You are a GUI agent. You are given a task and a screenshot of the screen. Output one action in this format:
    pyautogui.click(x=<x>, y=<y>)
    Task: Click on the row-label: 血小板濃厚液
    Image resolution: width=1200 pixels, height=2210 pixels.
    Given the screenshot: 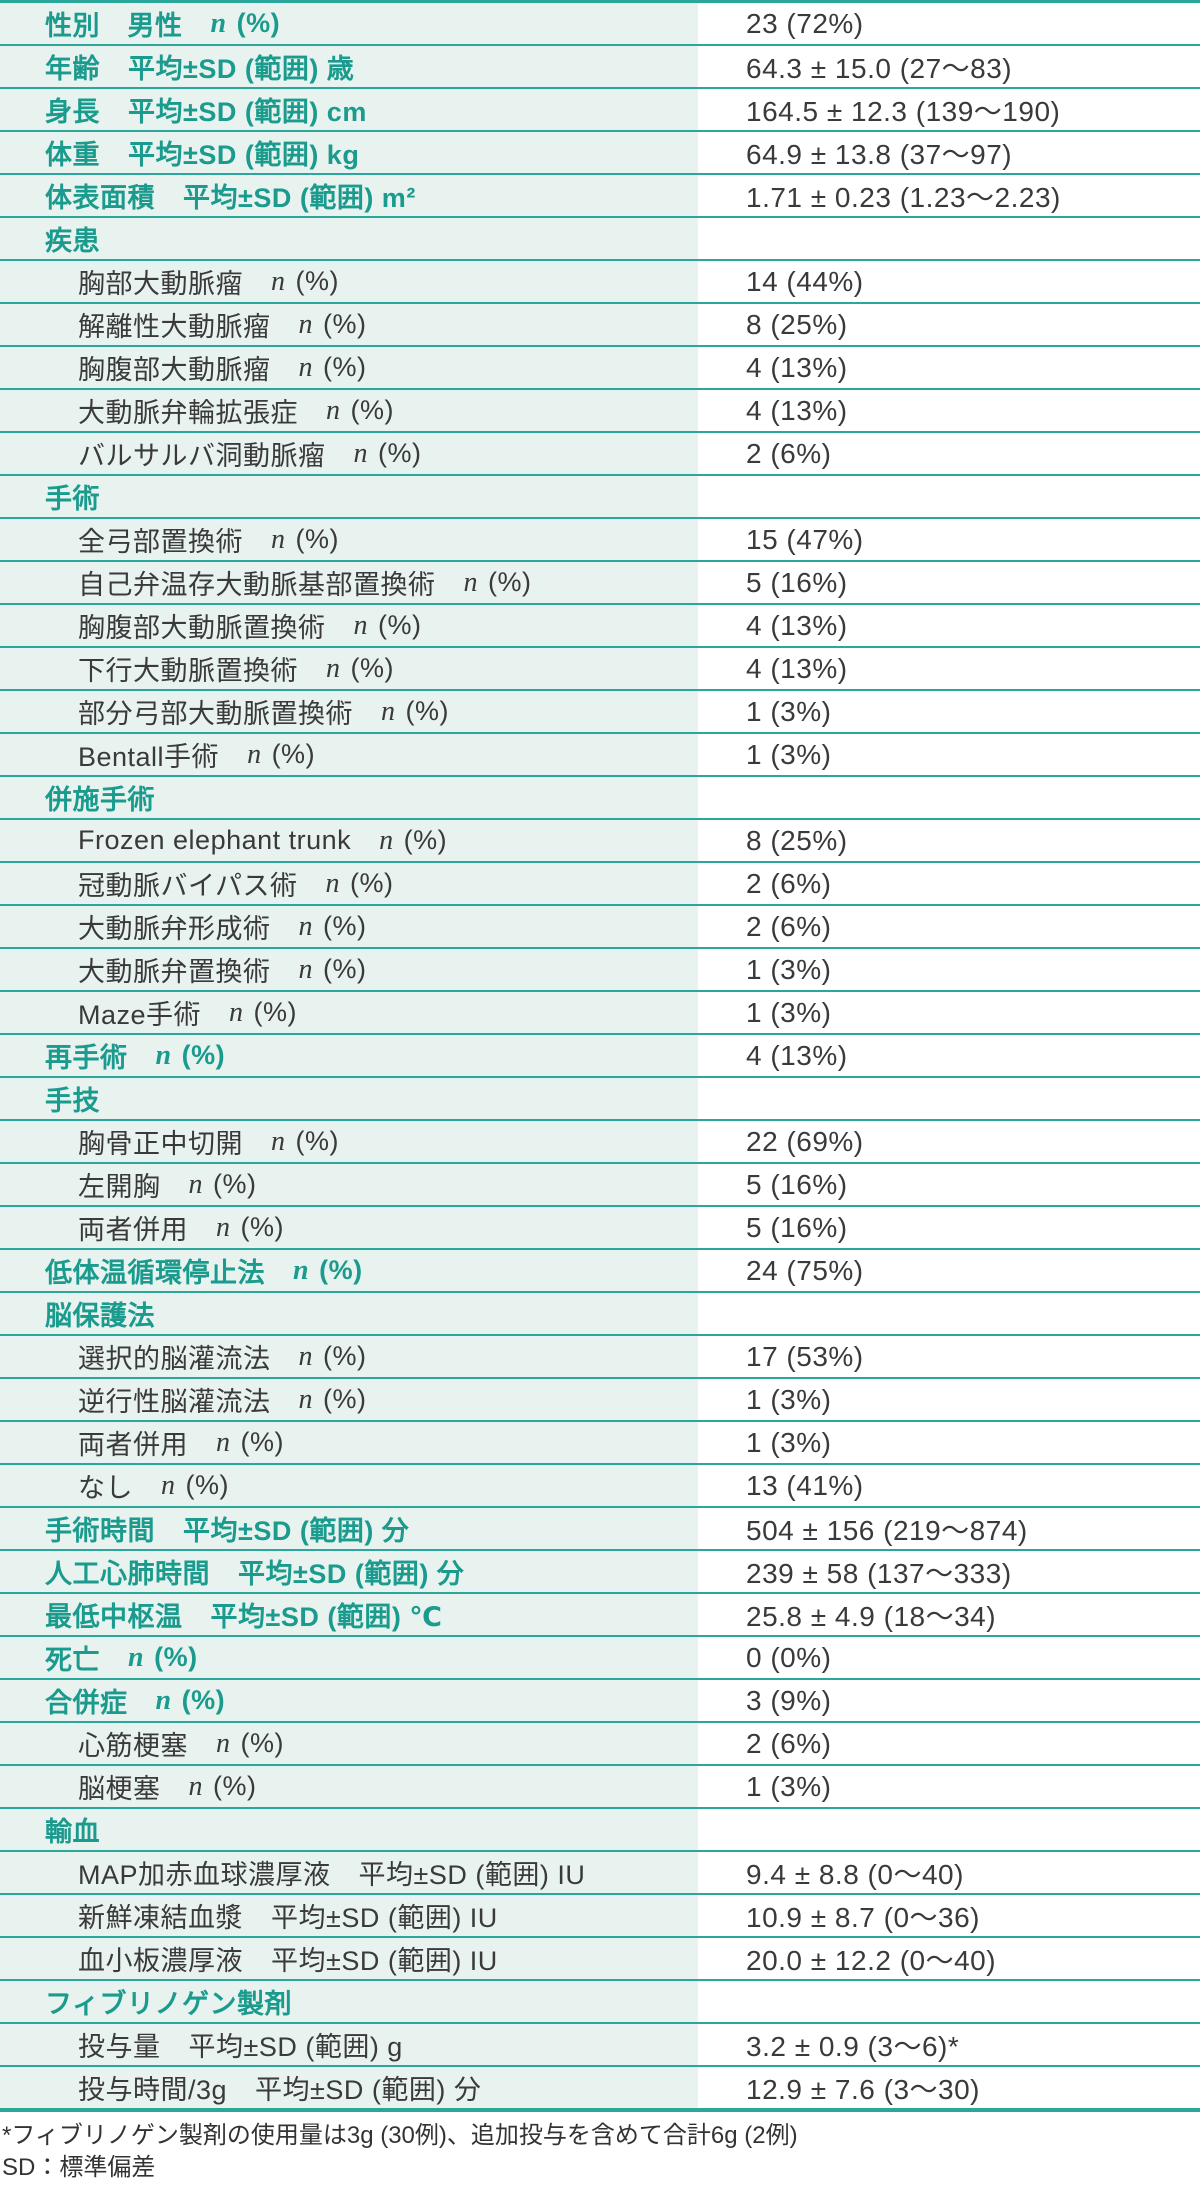 What is the action you would take?
    pyautogui.click(x=160, y=1961)
    